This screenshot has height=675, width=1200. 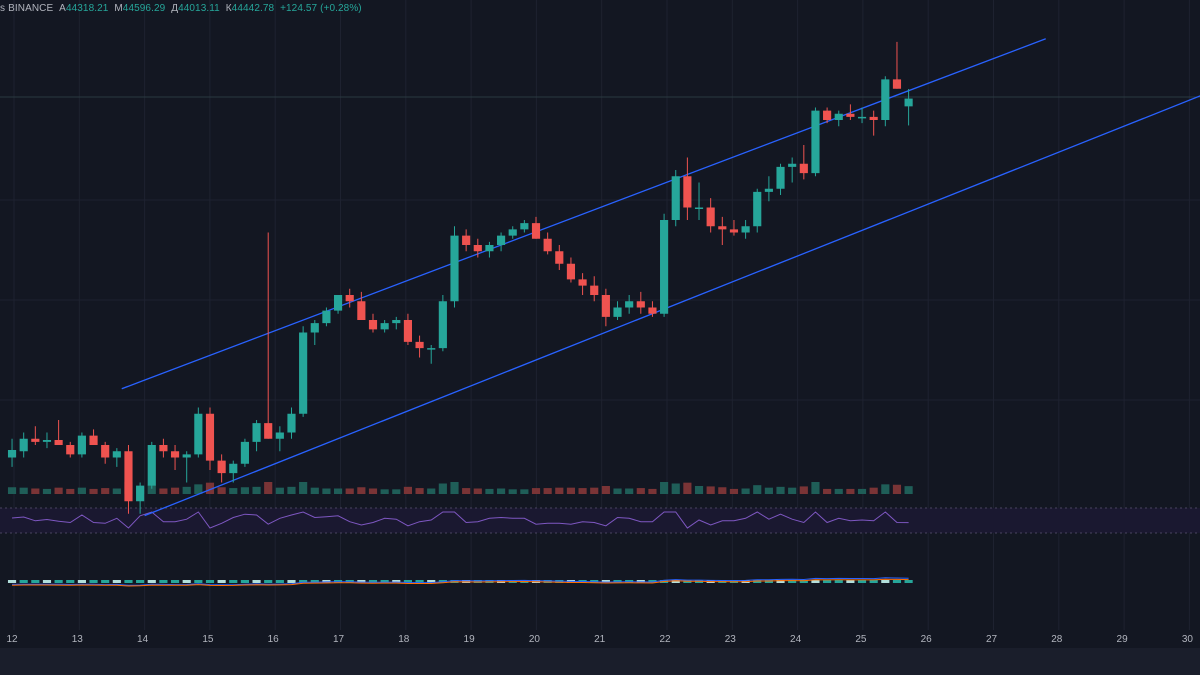 What do you see at coordinates (600, 661) in the screenshot?
I see `bottom-toolbar` at bounding box center [600, 661].